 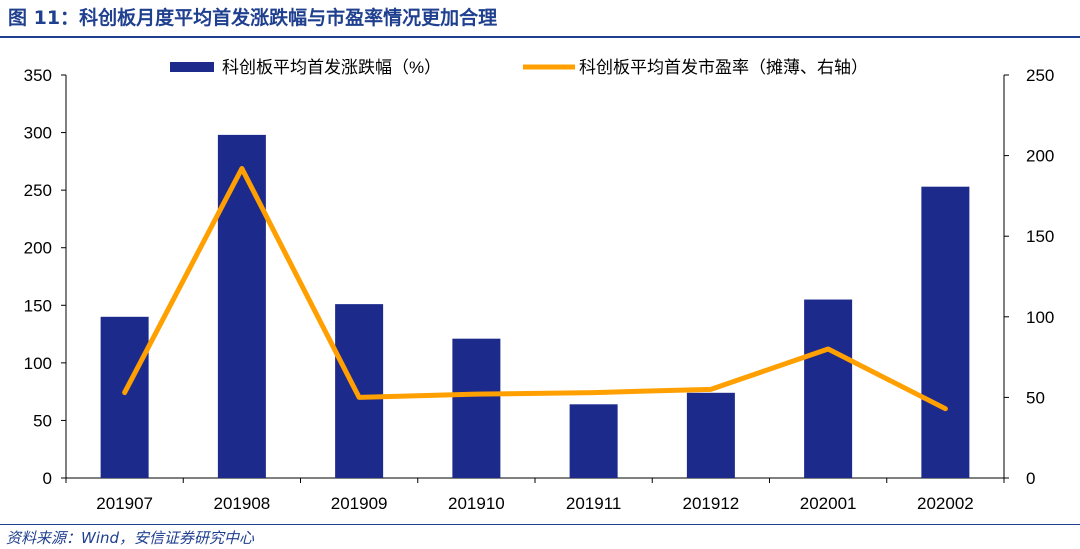 What do you see at coordinates (540, 37) in the screenshot?
I see `title-divider` at bounding box center [540, 37].